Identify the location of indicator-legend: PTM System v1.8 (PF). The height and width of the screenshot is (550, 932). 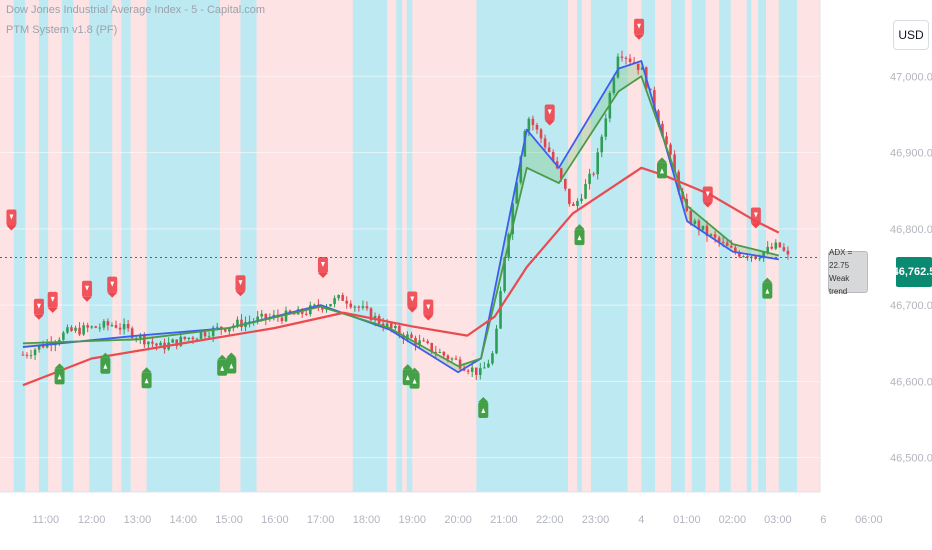
(62, 30).